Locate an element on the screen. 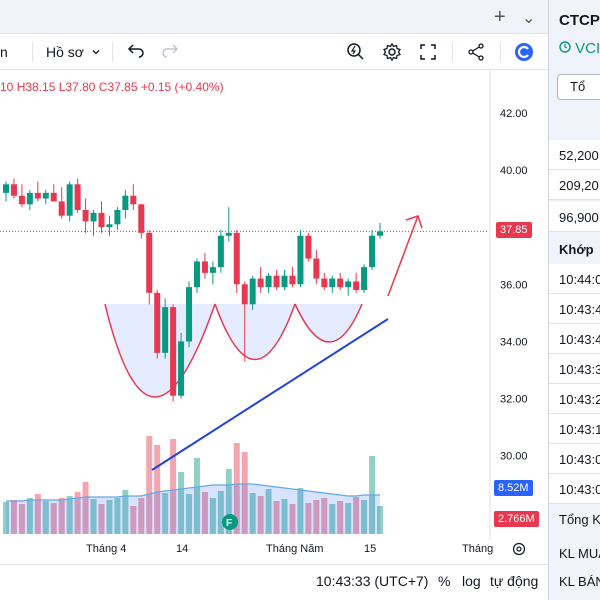 The height and width of the screenshot is (600, 600). share-button is located at coordinates (476, 52).